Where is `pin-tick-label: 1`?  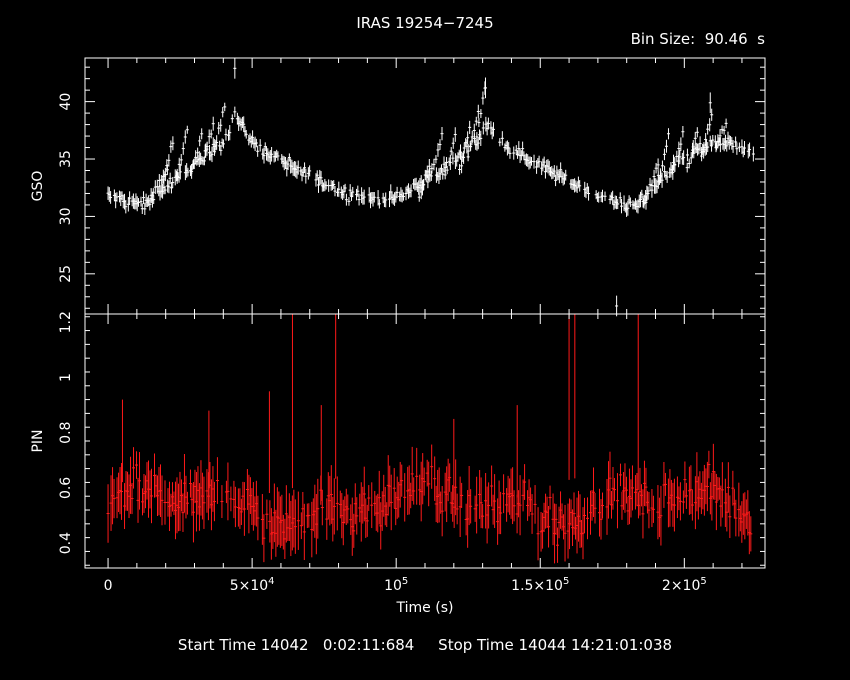
pin-tick-label: 1 is located at coordinates (66, 377).